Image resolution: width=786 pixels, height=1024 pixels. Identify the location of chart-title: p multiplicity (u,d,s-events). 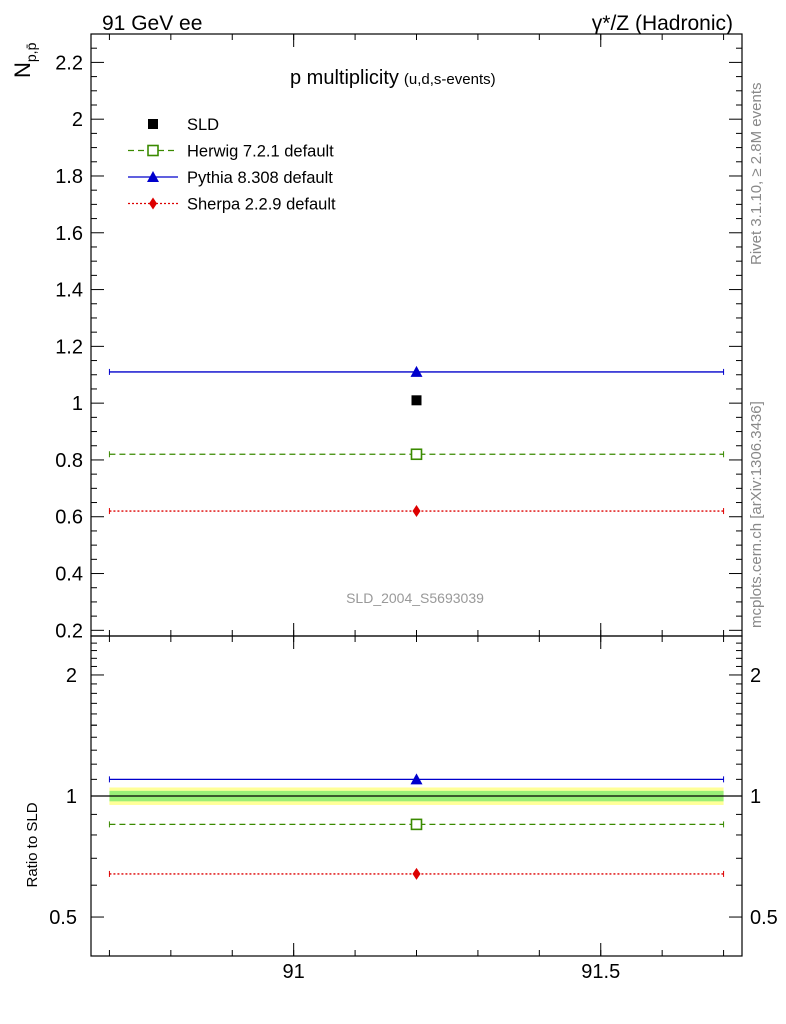
(393, 78).